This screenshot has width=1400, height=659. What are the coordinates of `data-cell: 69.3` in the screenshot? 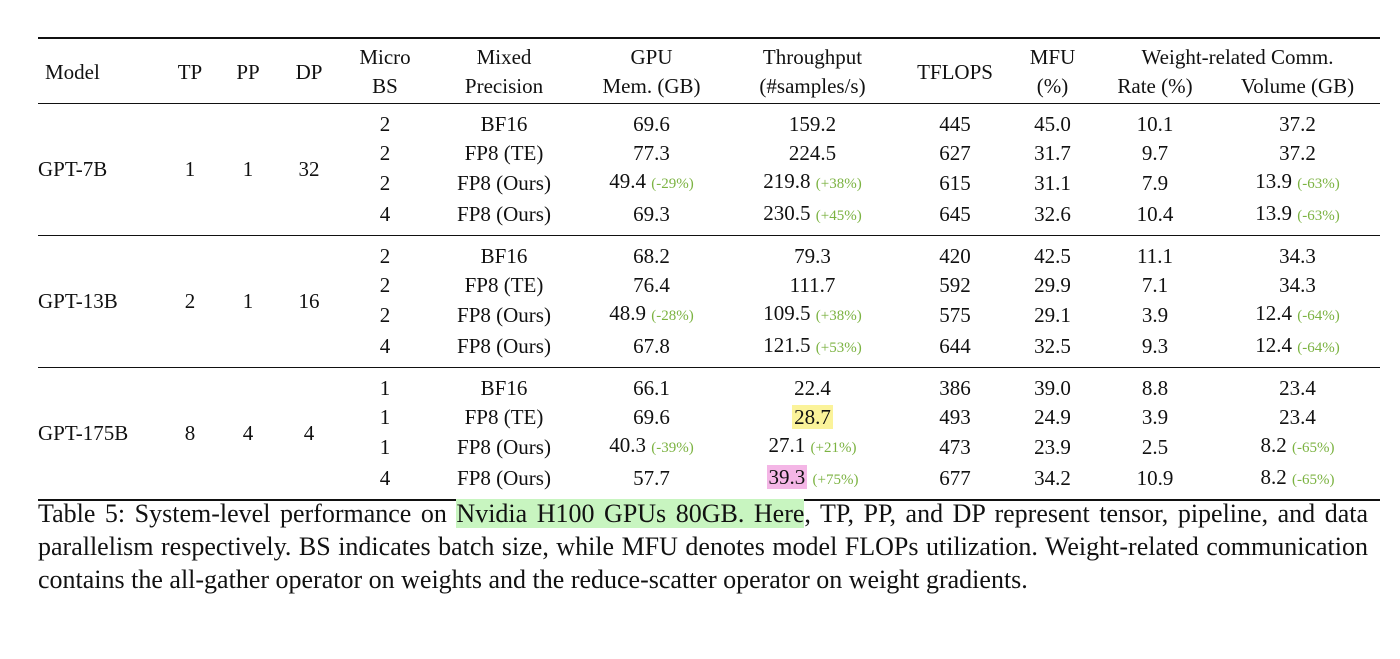 It's located at (651, 217).